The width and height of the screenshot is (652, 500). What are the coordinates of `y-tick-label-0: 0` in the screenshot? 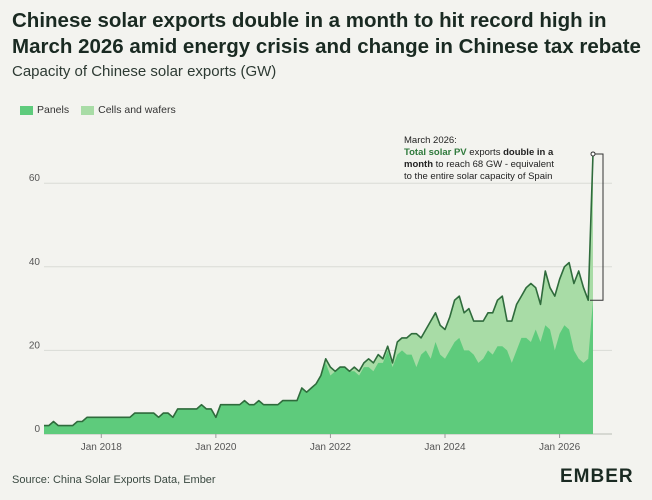 It's located at (37, 429).